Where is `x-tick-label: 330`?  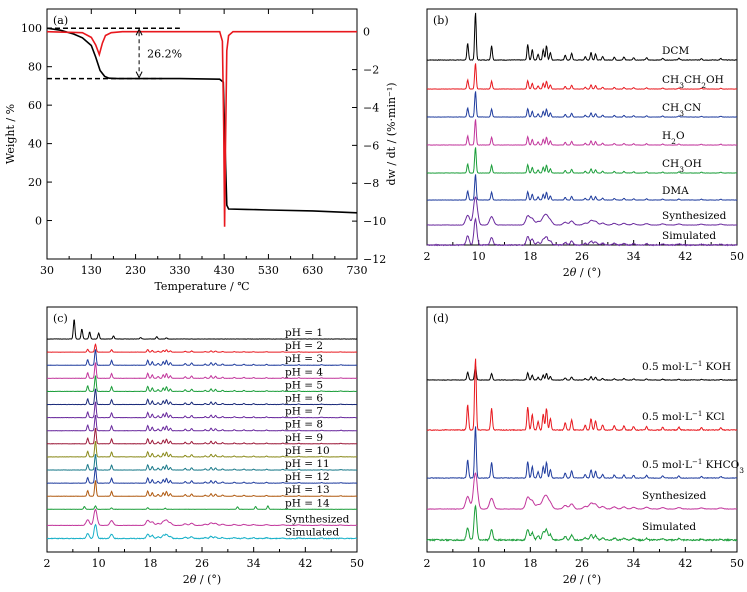
x-tick-label: 330 is located at coordinates (179, 270).